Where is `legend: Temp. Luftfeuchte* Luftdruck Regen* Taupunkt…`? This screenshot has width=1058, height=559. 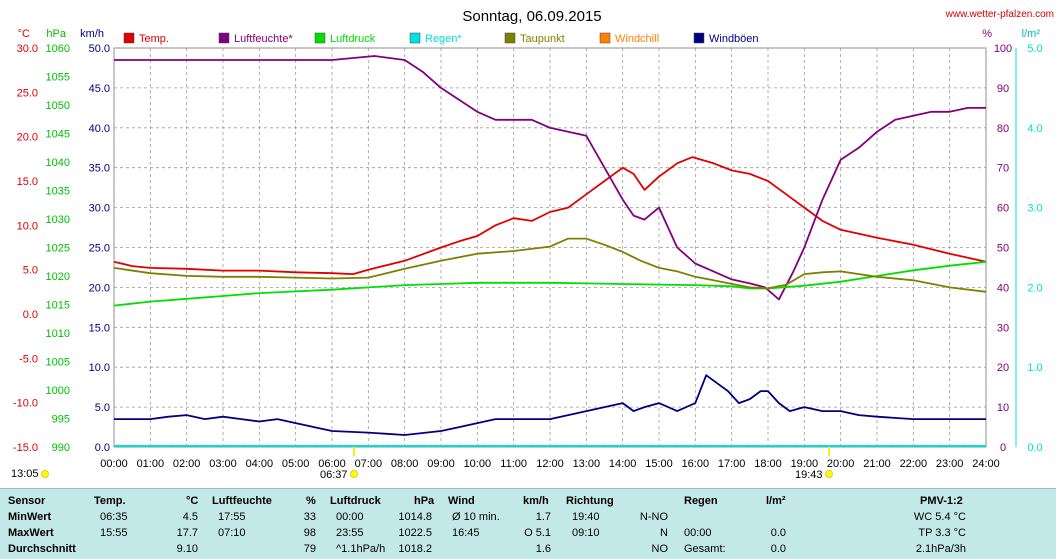
legend: Temp. Luftfeuchte* Luftdruck Regen* Taupunkt… is located at coordinates (441, 38).